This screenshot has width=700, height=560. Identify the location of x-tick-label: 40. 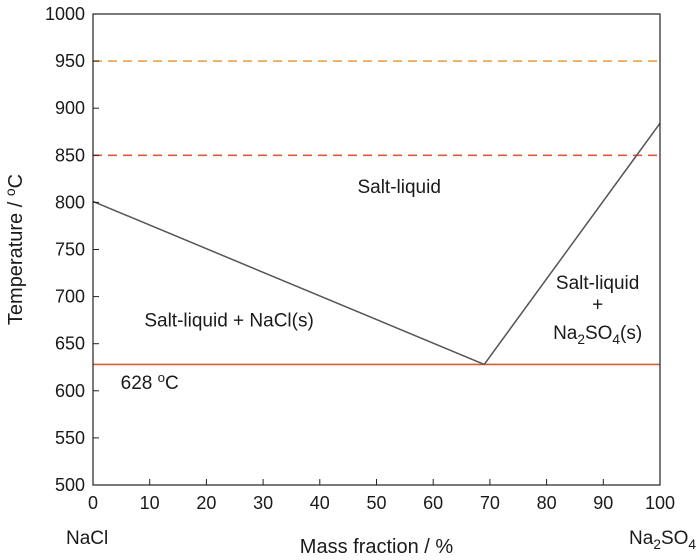
(320, 503).